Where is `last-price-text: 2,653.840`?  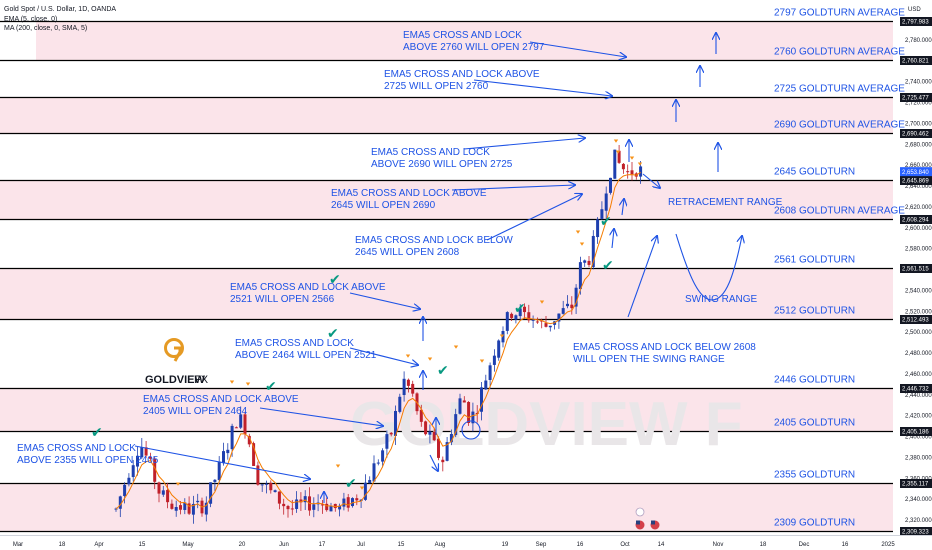
last-price-text: 2,653.840 is located at coordinates (915, 173).